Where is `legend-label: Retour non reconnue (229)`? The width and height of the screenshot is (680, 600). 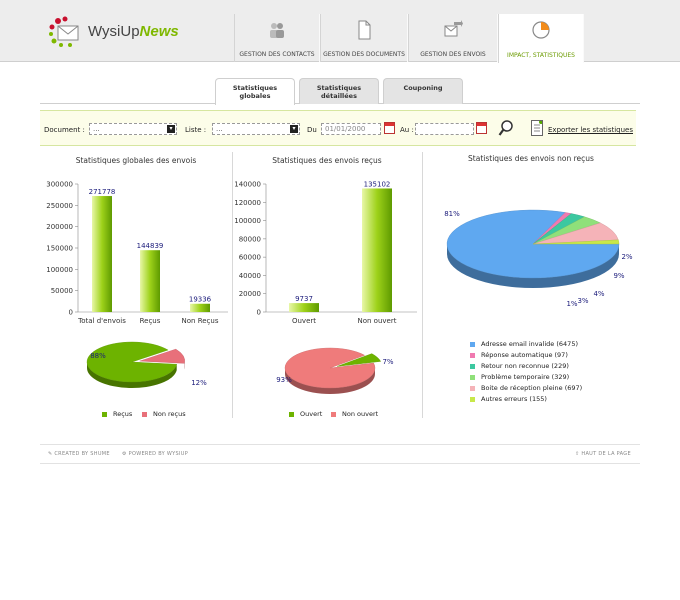 legend-label: Retour non reconnue (229) is located at coordinates (525, 366).